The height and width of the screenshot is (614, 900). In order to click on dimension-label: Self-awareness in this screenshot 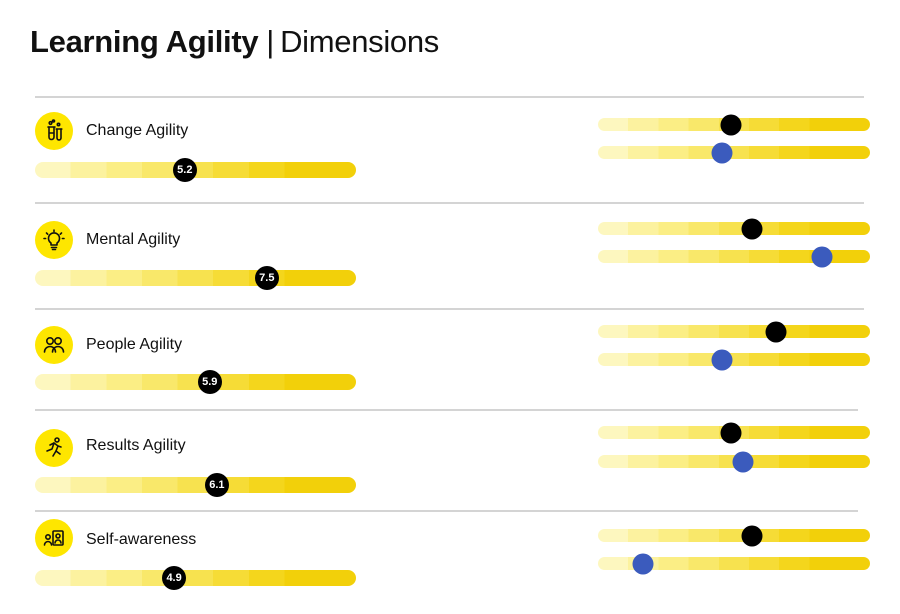, I will do `click(141, 539)`.